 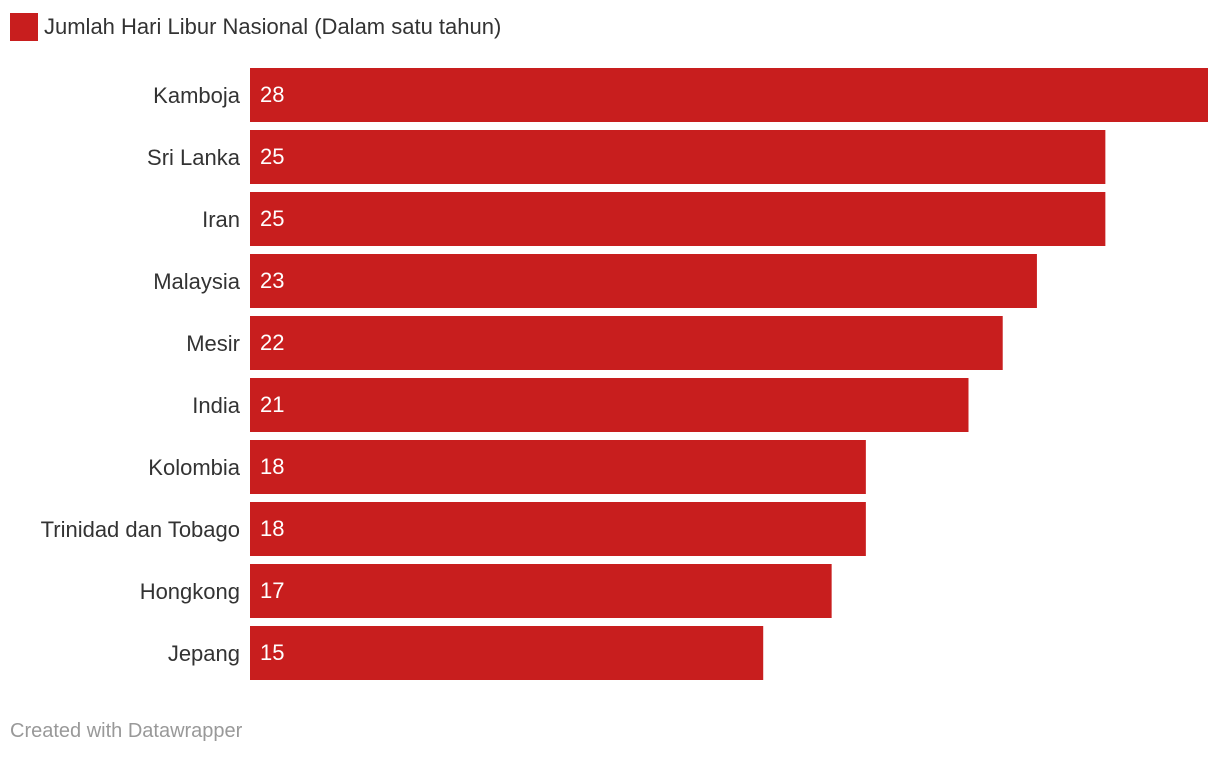 What do you see at coordinates (221, 219) in the screenshot?
I see `category-label: Iran` at bounding box center [221, 219].